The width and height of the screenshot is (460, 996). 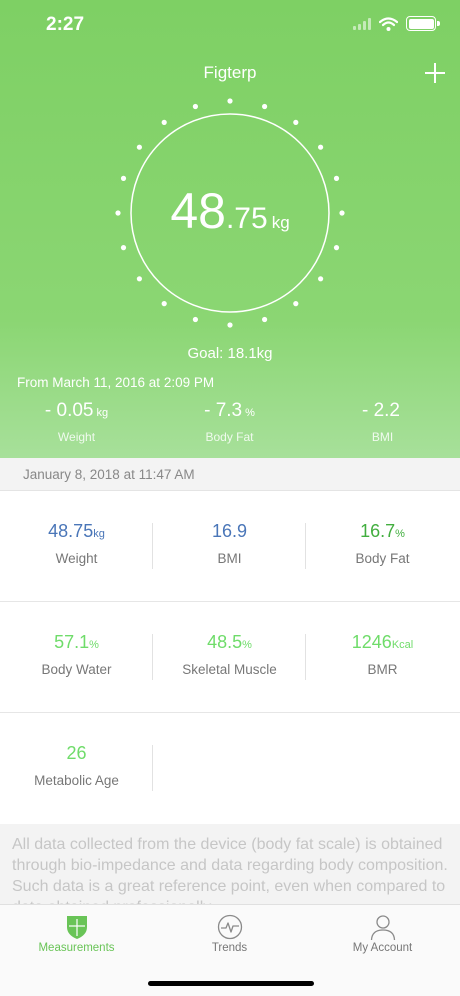 I want to click on comparison-date: From March 11, 2016 at 2:09 PM, so click(x=116, y=382).